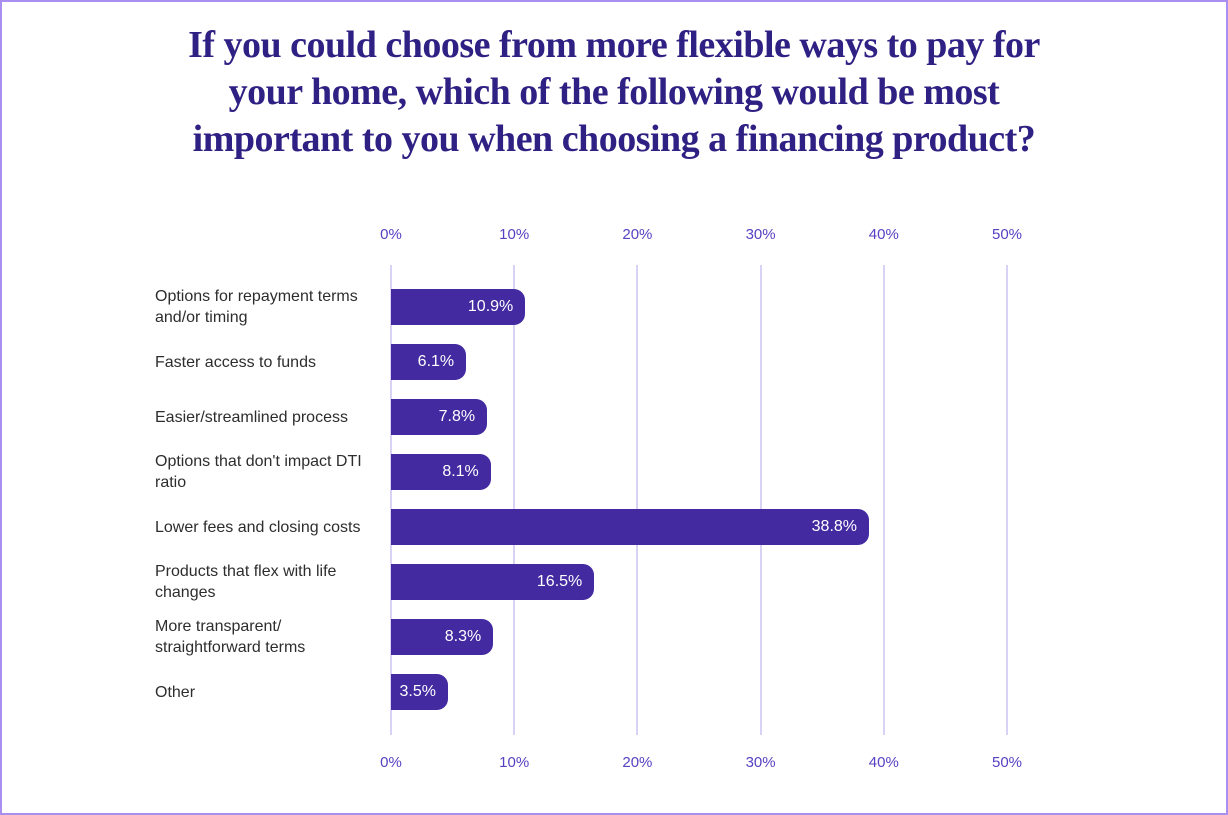 Image resolution: width=1228 pixels, height=815 pixels. Describe the element at coordinates (883, 234) in the screenshot. I see `x-axis-top-tick-40: 40%` at that location.